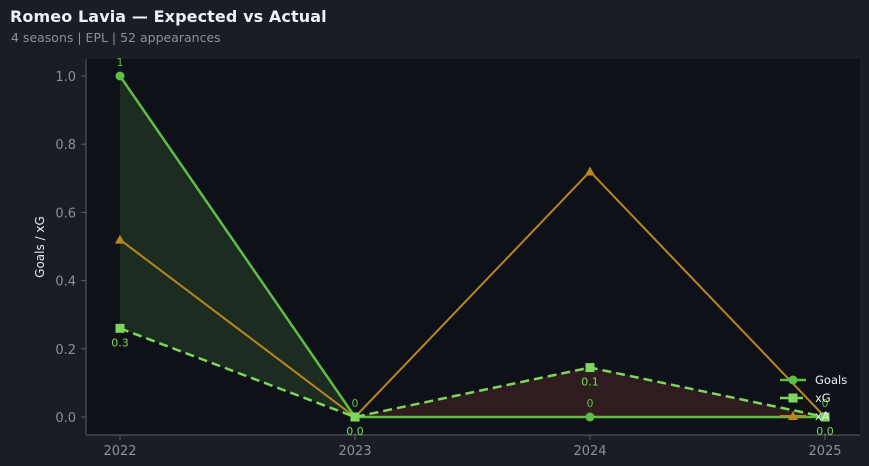 The image size is (869, 466). What do you see at coordinates (168, 16) in the screenshot?
I see `chart-title: Romeo Lavia — Expected vs Actual` at bounding box center [168, 16].